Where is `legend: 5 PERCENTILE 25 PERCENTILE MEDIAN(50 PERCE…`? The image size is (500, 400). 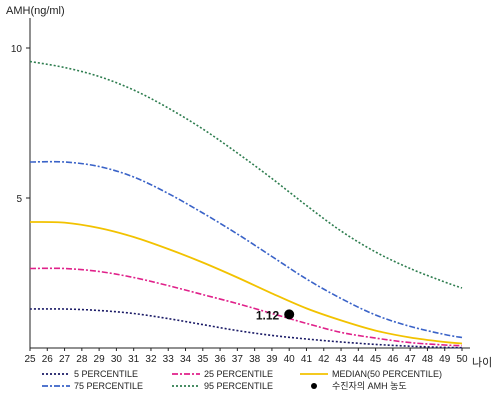
legend: 5 PERCENTILE 25 PERCENTILE MEDIAN(50 PERCE… is located at coordinates (242, 380).